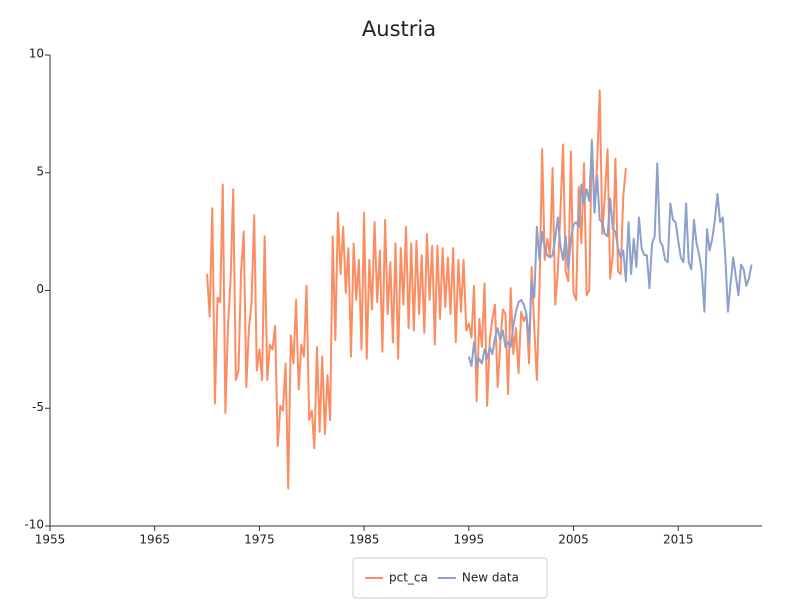  What do you see at coordinates (573, 540) in the screenshot?
I see `x-tick-label: 2005` at bounding box center [573, 540].